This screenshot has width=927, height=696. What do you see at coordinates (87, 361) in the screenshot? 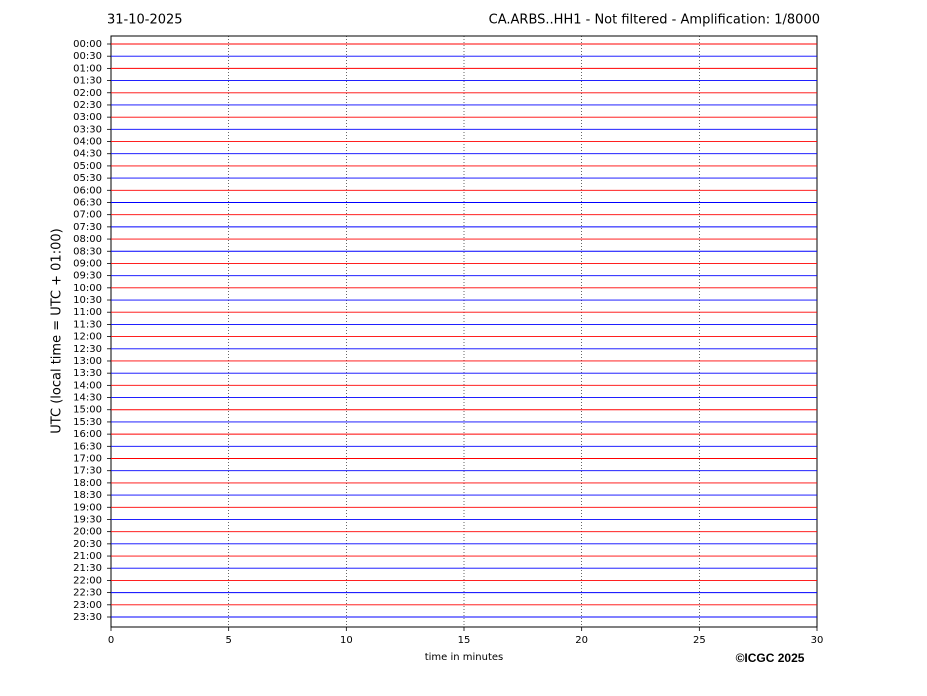
I see `y-tick-label: 13:00` at bounding box center [87, 361].